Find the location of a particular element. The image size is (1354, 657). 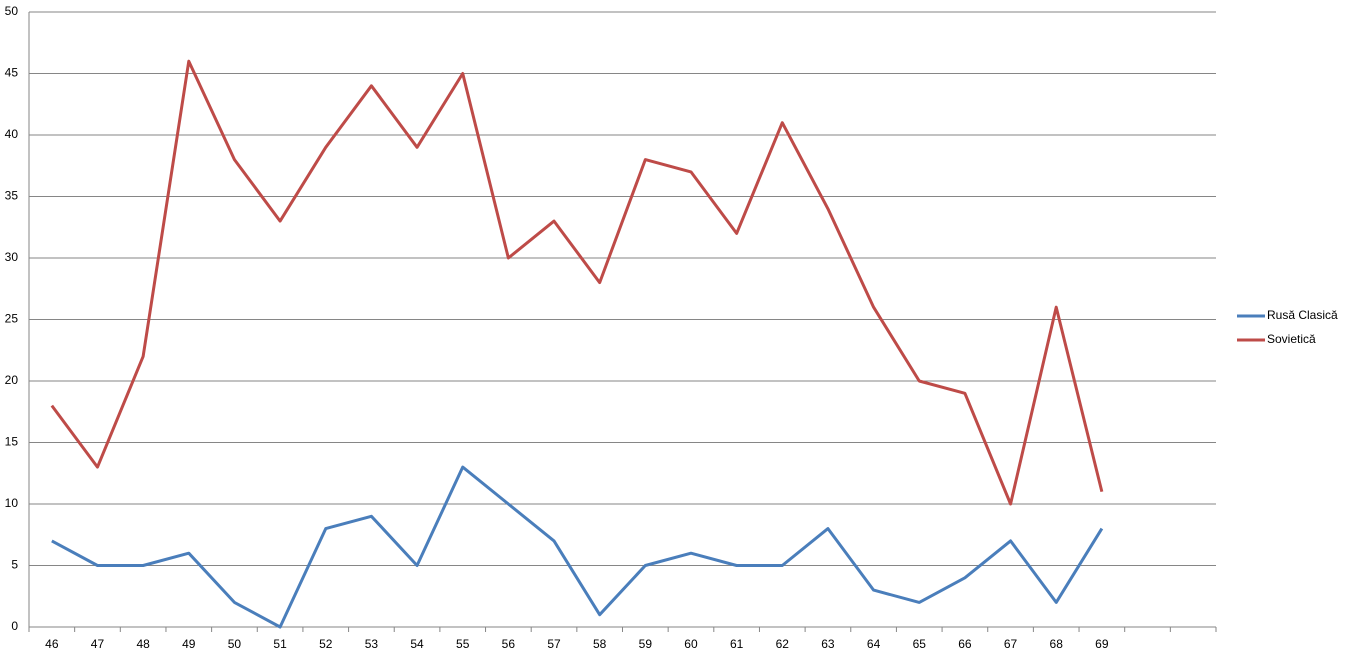

y-tick-label: 10 is located at coordinates (12, 503).